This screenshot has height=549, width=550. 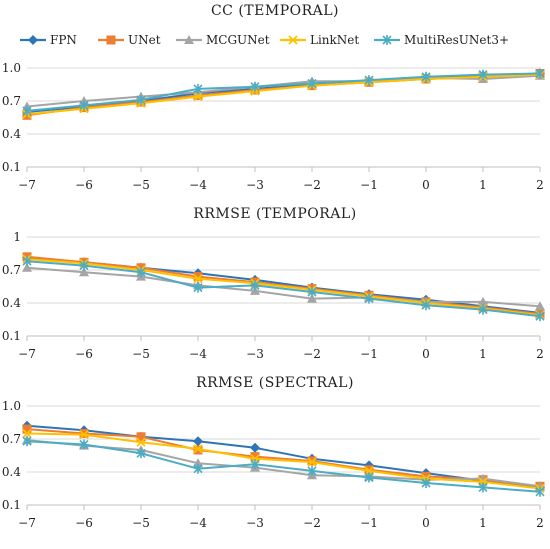 What do you see at coordinates (274, 214) in the screenshot?
I see `chart-title: RRMSE (TEMPORAL)` at bounding box center [274, 214].